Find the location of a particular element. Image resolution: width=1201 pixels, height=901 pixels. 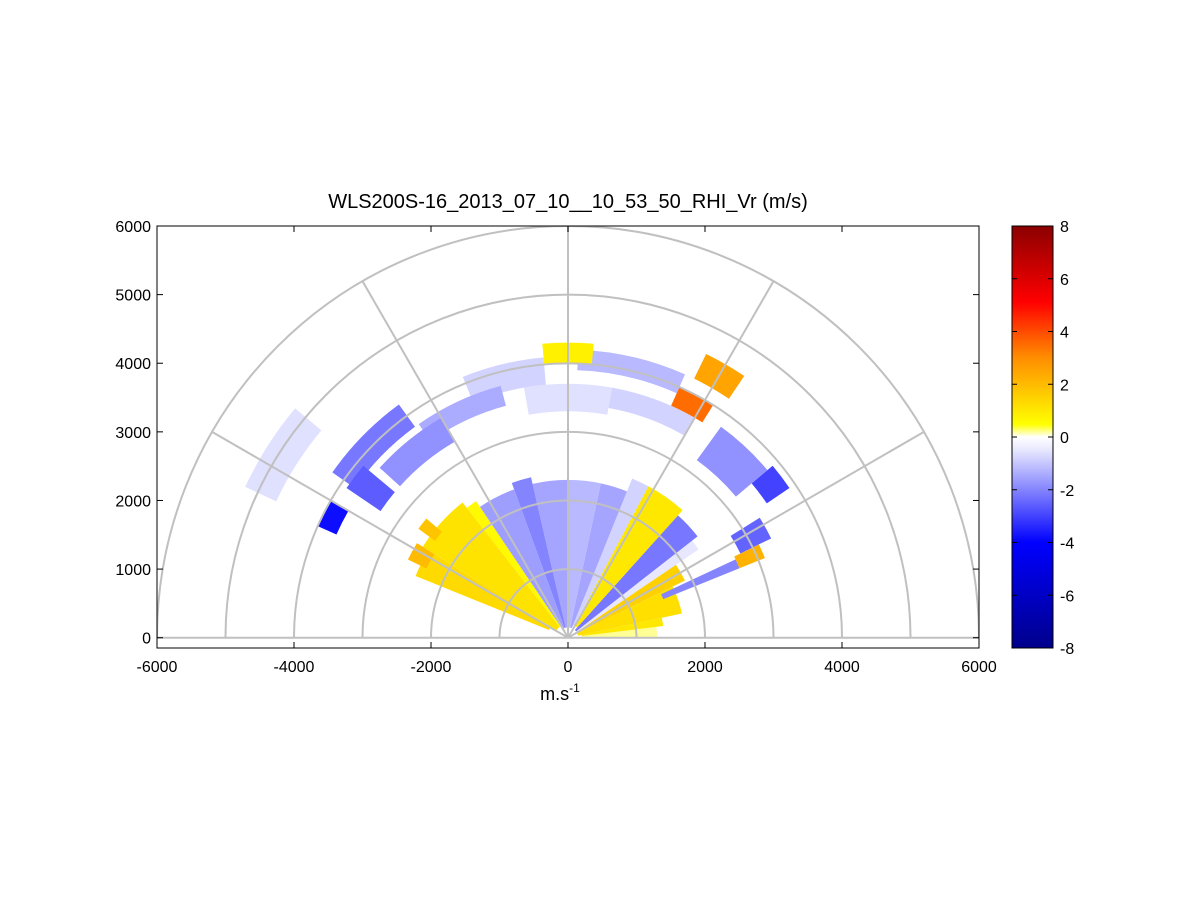

y-tick-label: 0 is located at coordinates (146, 639).